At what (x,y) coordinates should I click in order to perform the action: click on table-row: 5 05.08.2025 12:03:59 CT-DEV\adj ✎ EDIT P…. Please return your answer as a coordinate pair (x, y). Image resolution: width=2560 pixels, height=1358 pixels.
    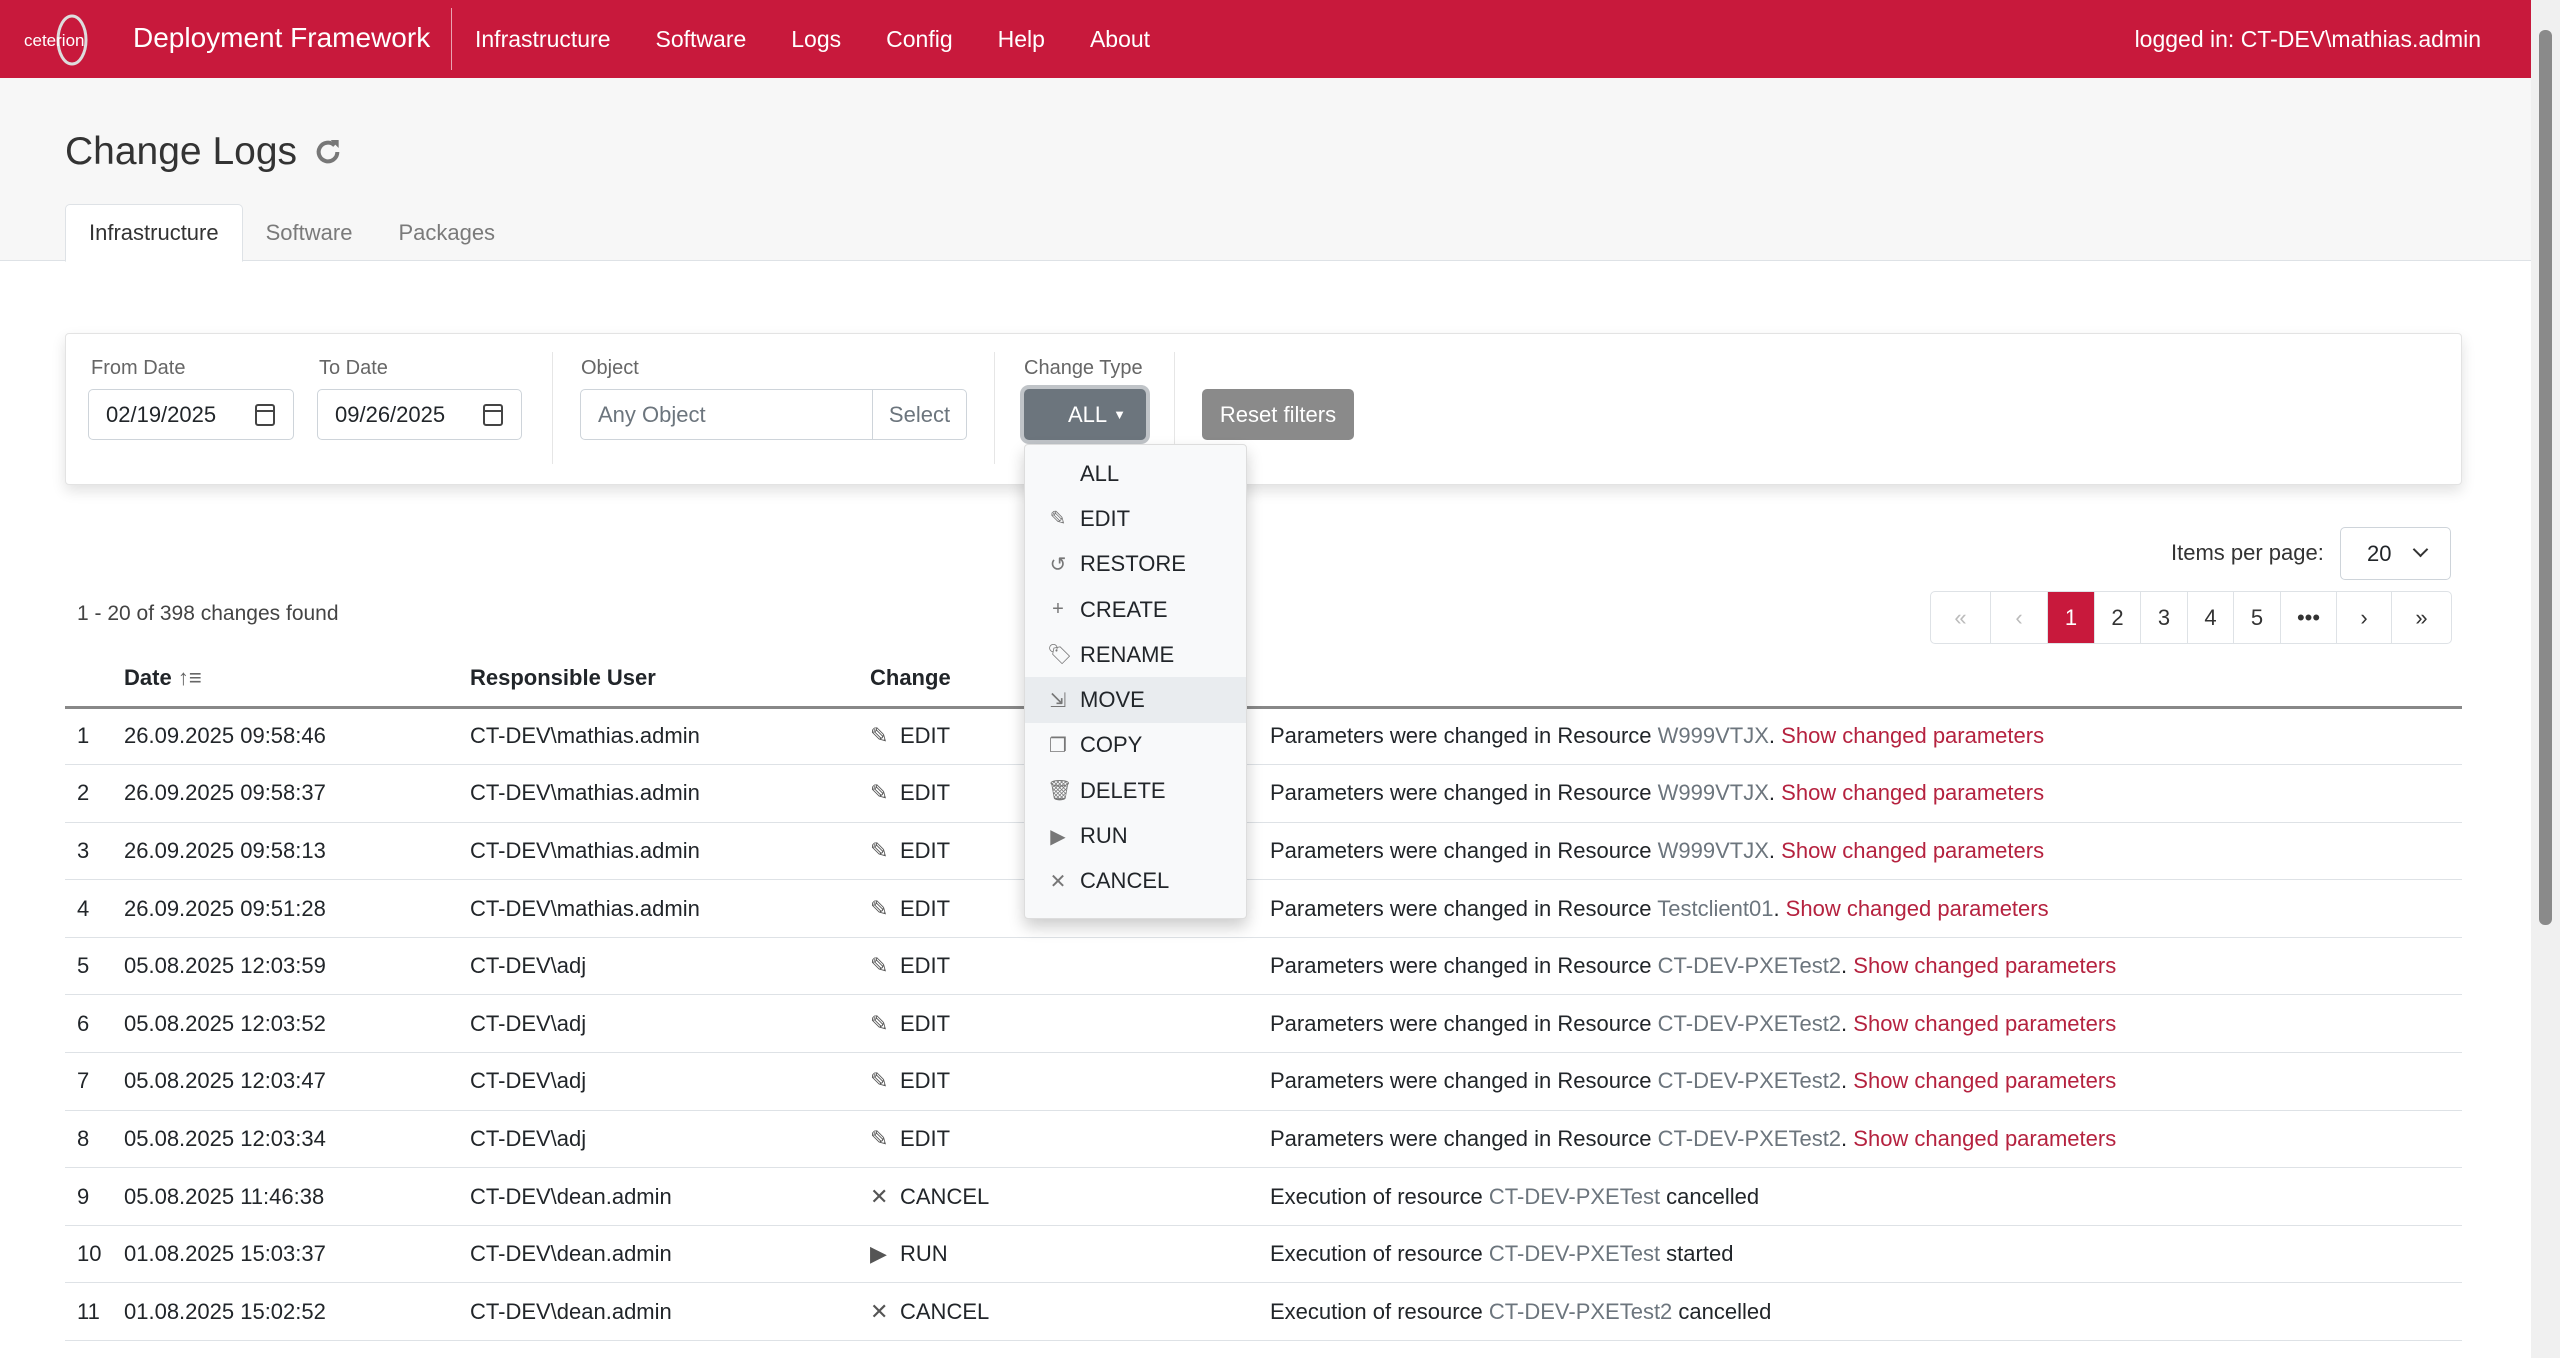
    Looking at the image, I should click on (1263, 966).